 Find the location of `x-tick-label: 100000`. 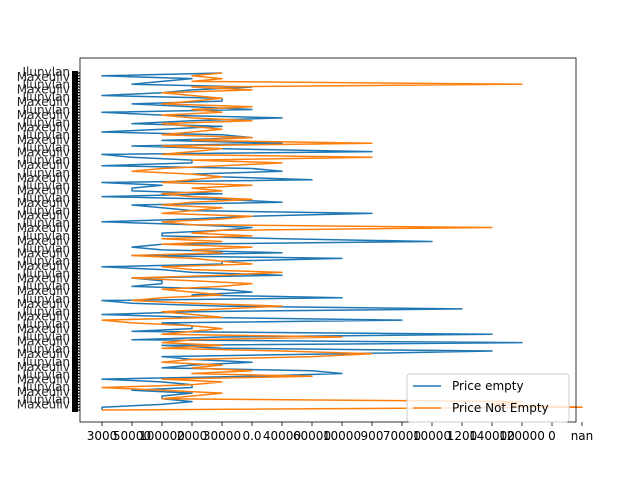

x-tick-label: 100000 is located at coordinates (162, 436).